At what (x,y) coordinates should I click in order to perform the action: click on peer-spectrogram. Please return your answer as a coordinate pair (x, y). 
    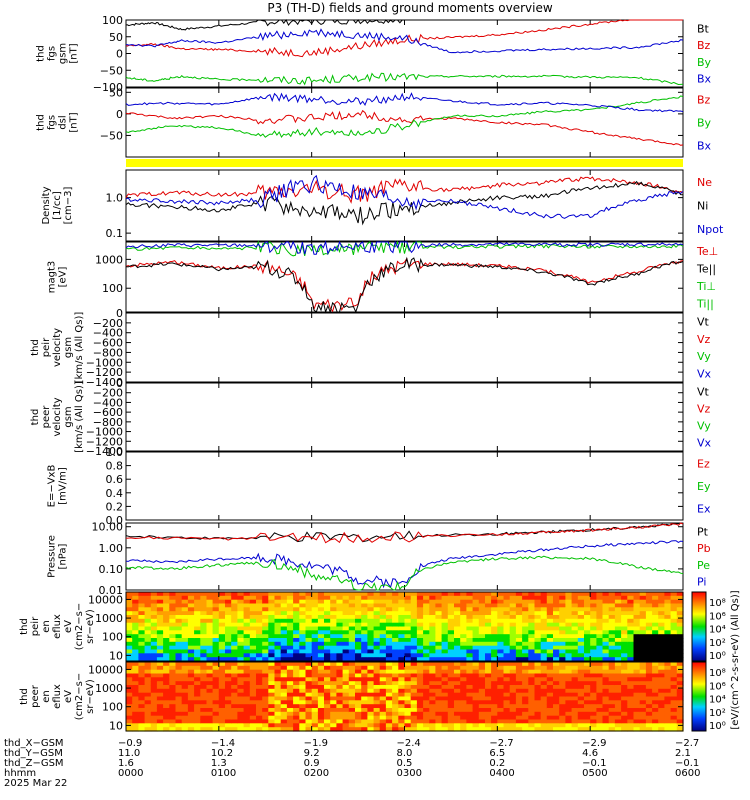
    Looking at the image, I should click on (405, 697).